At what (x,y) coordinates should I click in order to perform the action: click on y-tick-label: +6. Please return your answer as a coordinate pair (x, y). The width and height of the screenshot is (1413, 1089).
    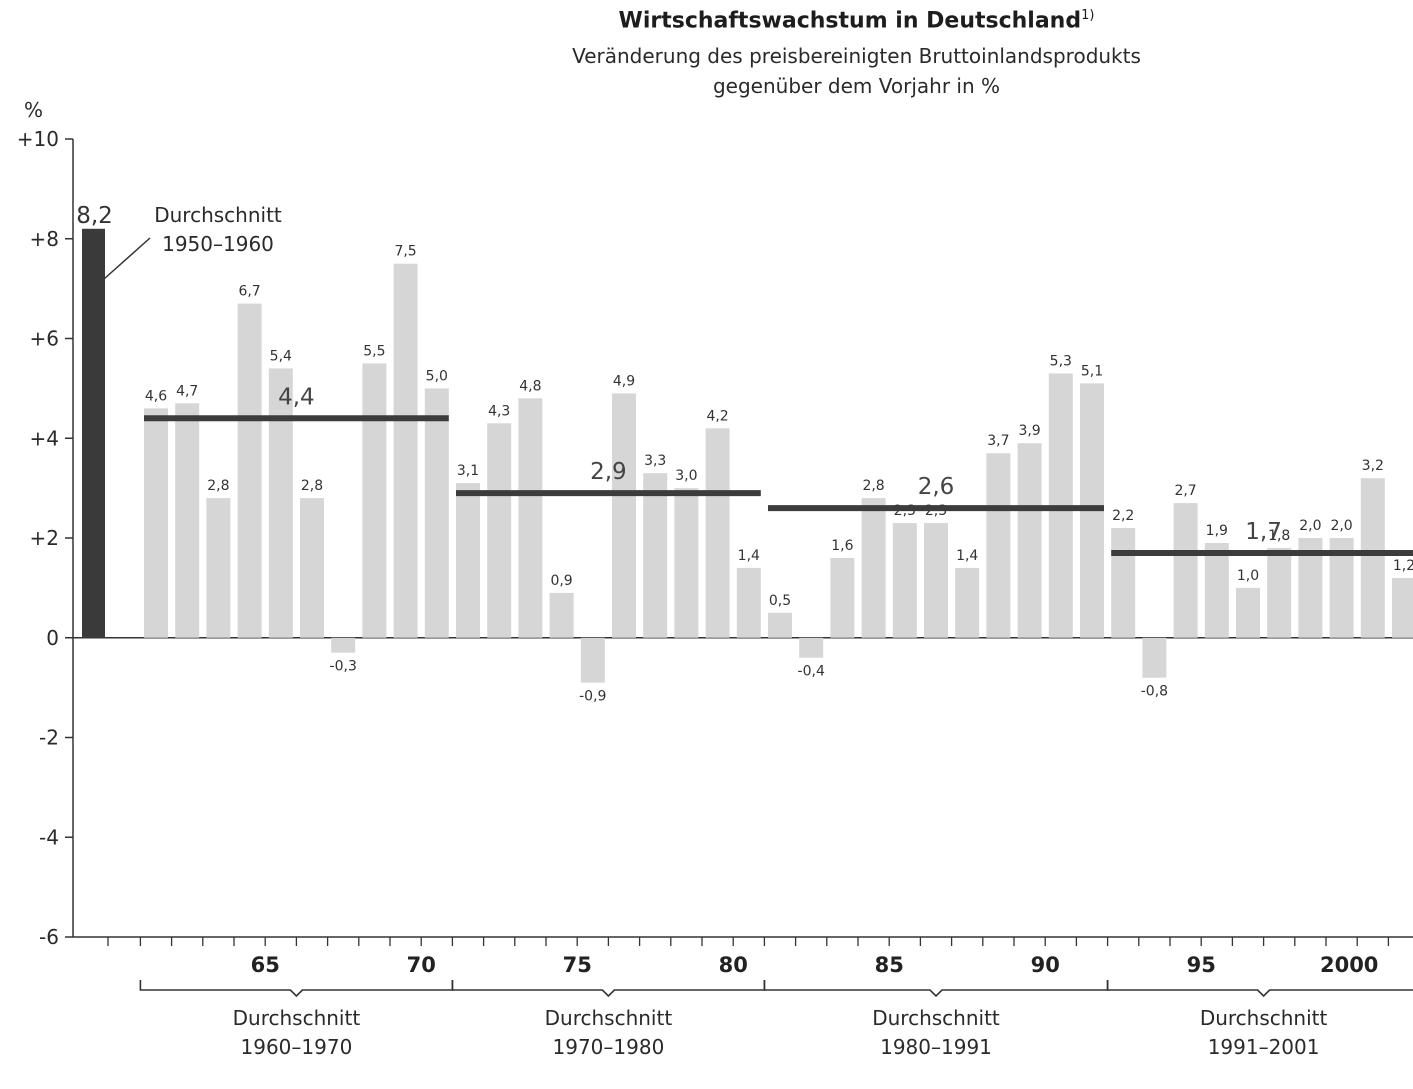
    Looking at the image, I should click on (44, 339).